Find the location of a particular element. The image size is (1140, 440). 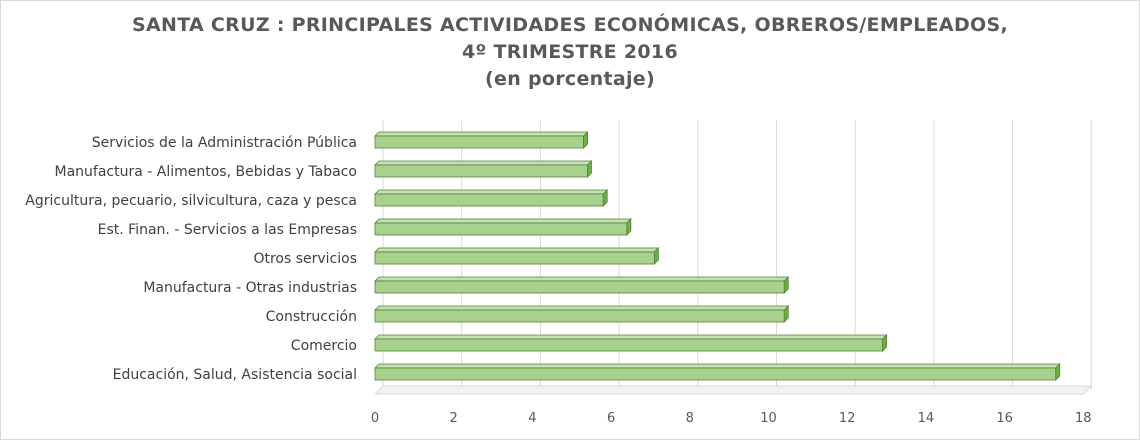

x-tick-label: 18 is located at coordinates (1083, 418).